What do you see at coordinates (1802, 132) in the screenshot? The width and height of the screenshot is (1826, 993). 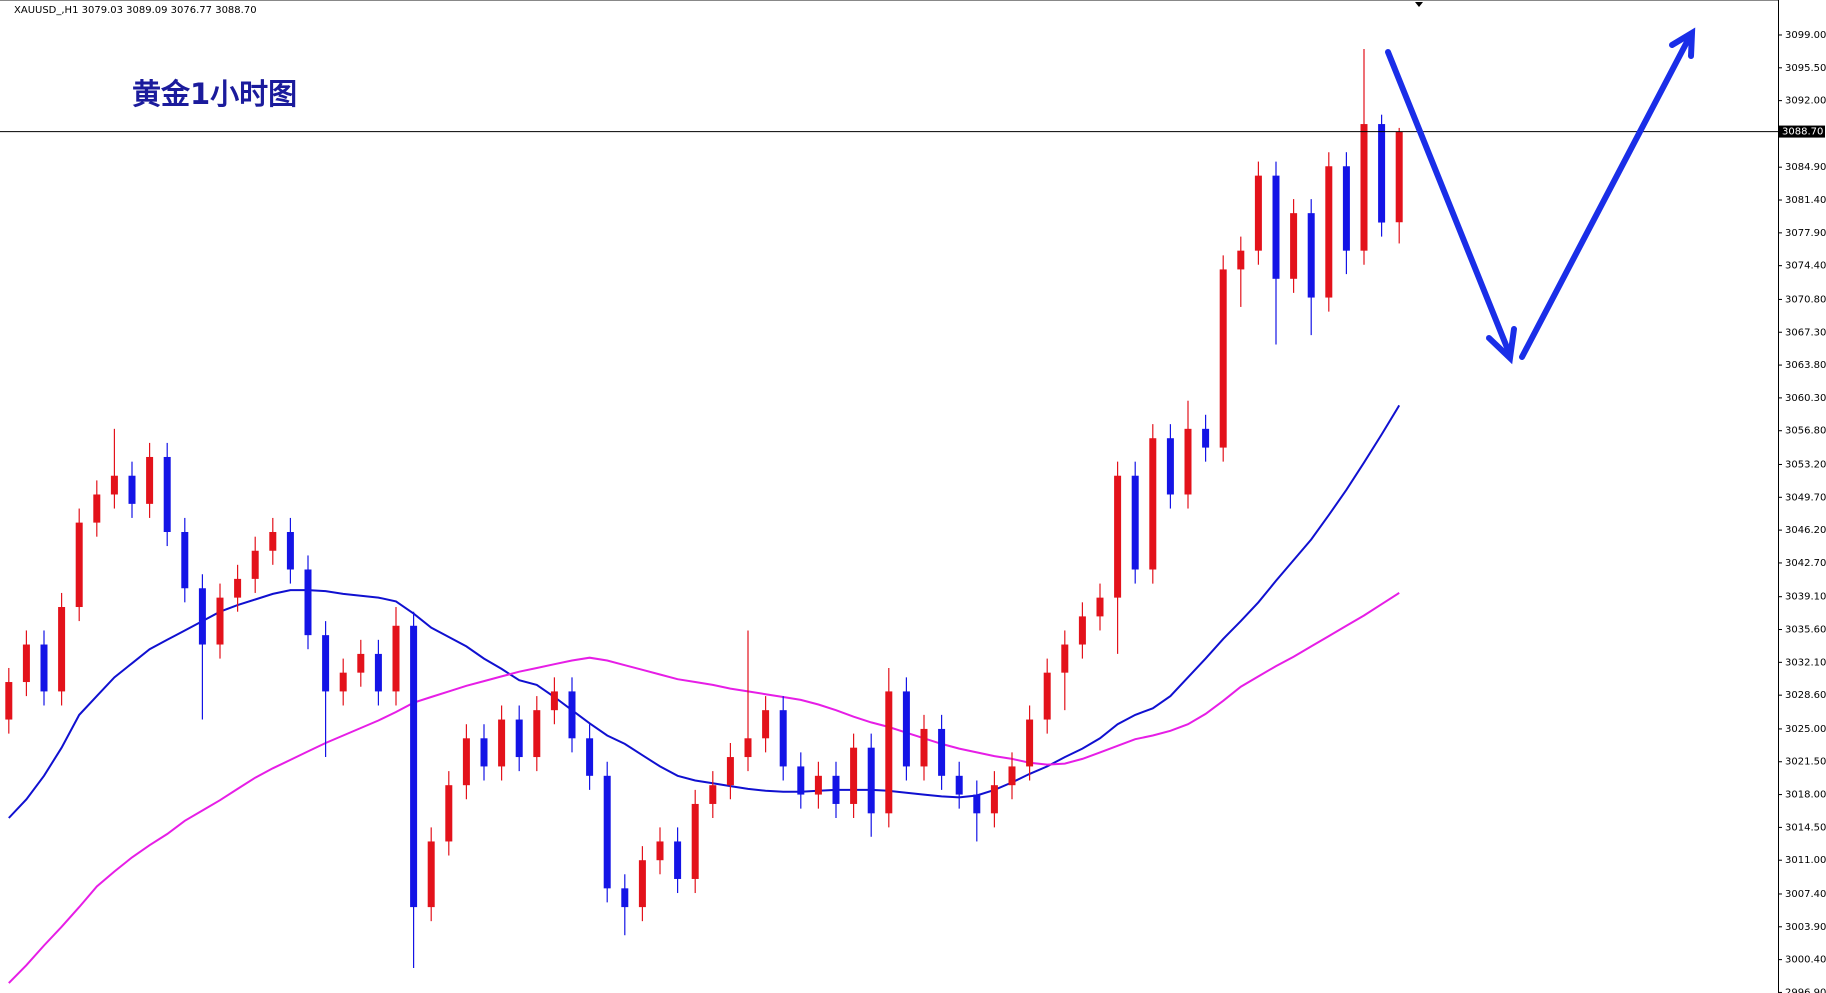 I see `last-price-label: 3088.70` at bounding box center [1802, 132].